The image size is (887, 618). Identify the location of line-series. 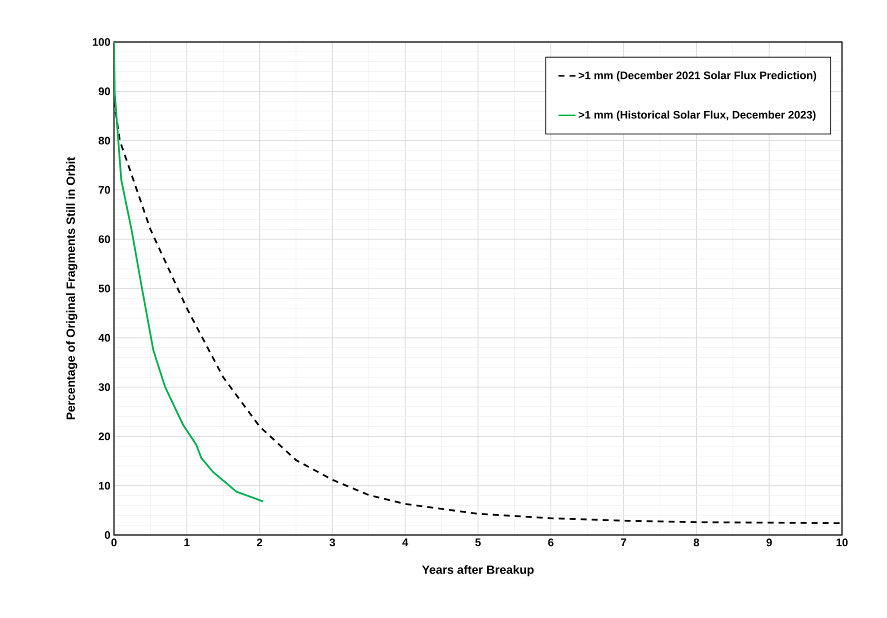
(189, 272).